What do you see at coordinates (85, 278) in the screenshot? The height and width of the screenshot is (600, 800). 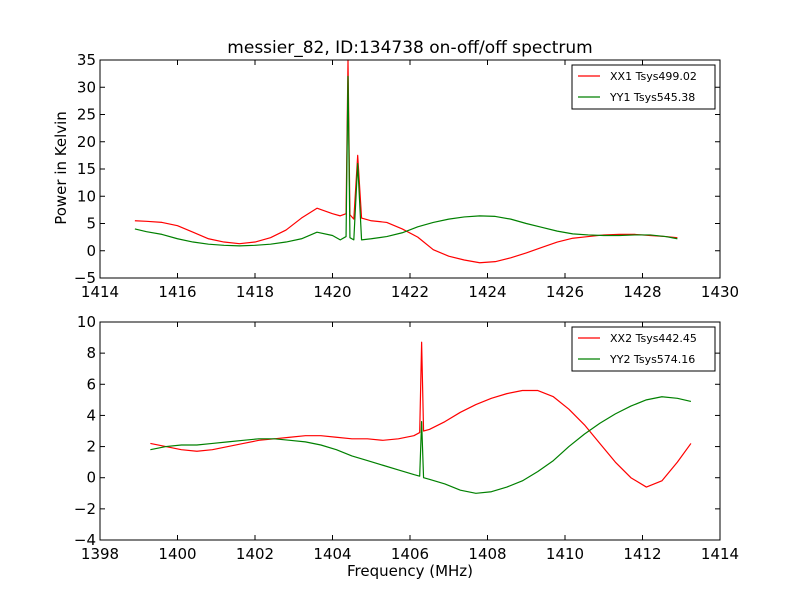 I see `top-y-tick-label: −5` at bounding box center [85, 278].